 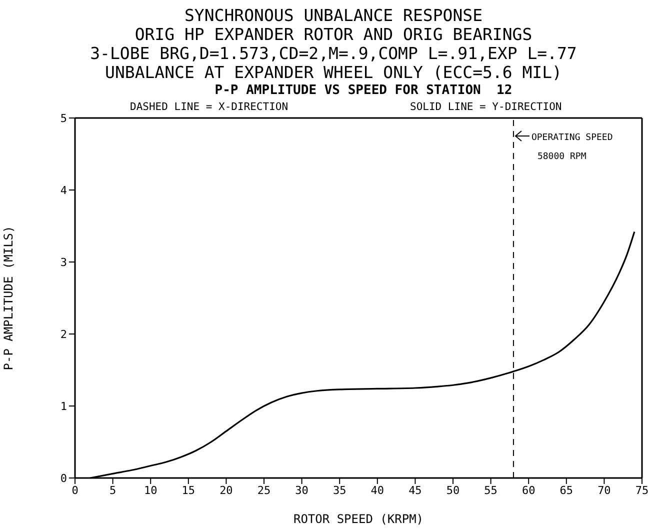 What do you see at coordinates (189, 490) in the screenshot?
I see `x-tick-label: 15` at bounding box center [189, 490].